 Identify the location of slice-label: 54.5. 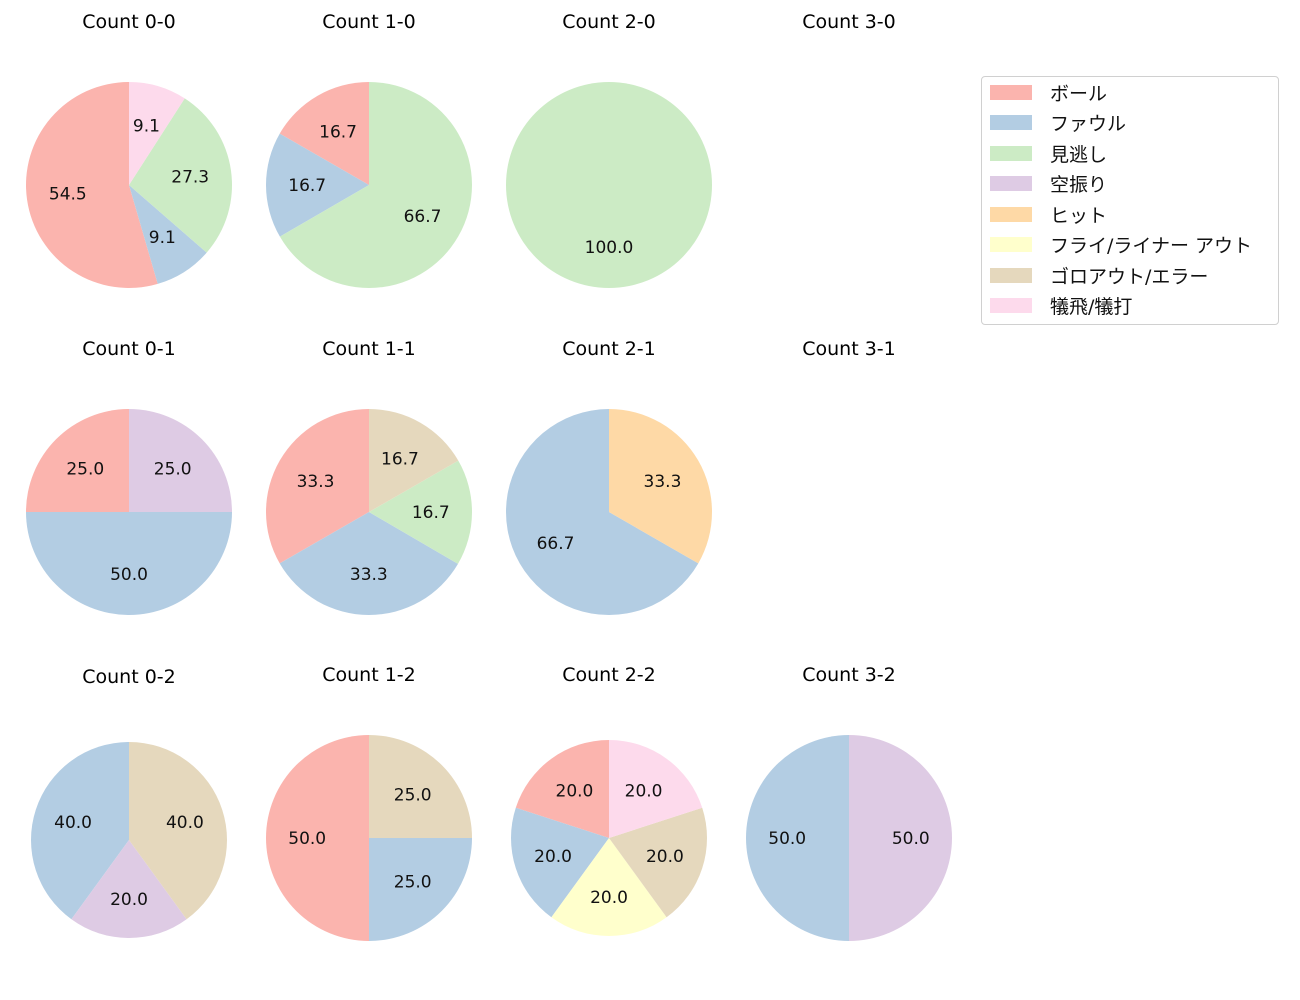
(68, 195).